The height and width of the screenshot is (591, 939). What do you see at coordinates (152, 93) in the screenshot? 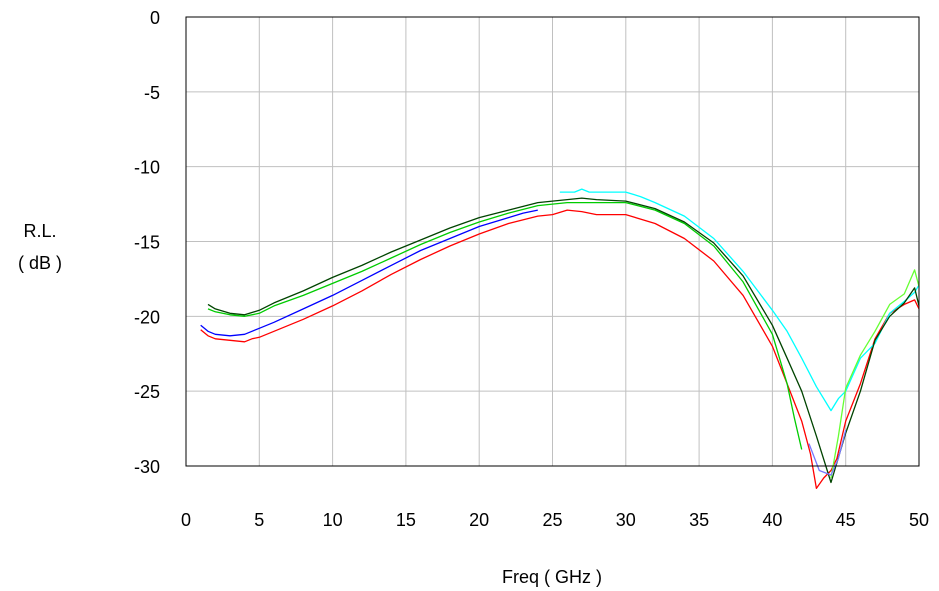
I see `y-tick-label: -5` at bounding box center [152, 93].